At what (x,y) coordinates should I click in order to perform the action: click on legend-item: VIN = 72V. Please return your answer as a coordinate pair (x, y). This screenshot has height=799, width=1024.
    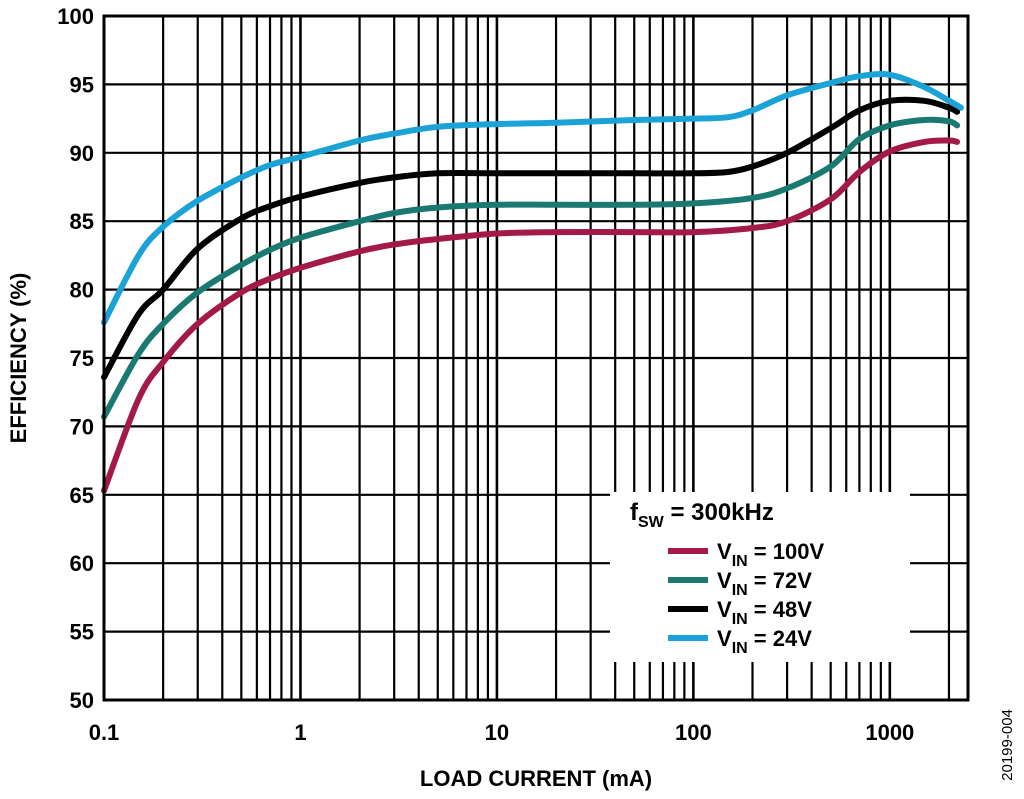
    Looking at the image, I should click on (740, 583).